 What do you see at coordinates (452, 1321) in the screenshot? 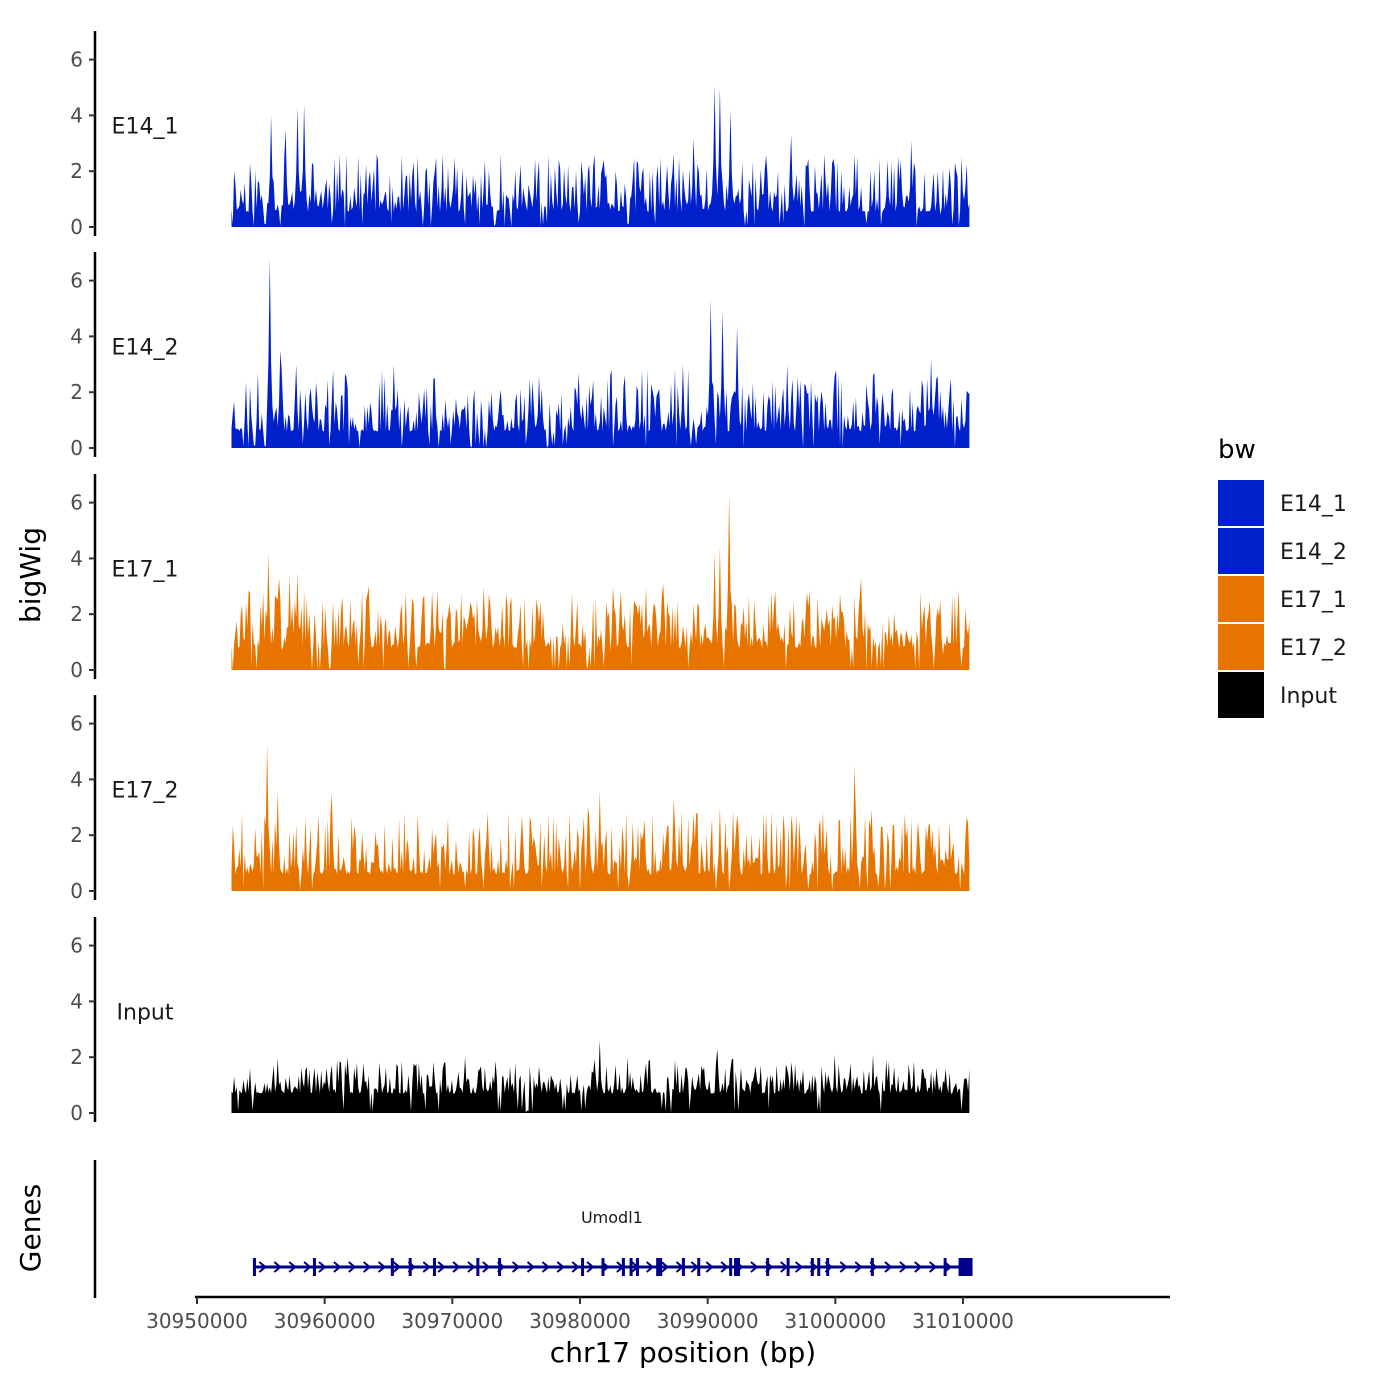
I see `x-tick-label: 30970000` at bounding box center [452, 1321].